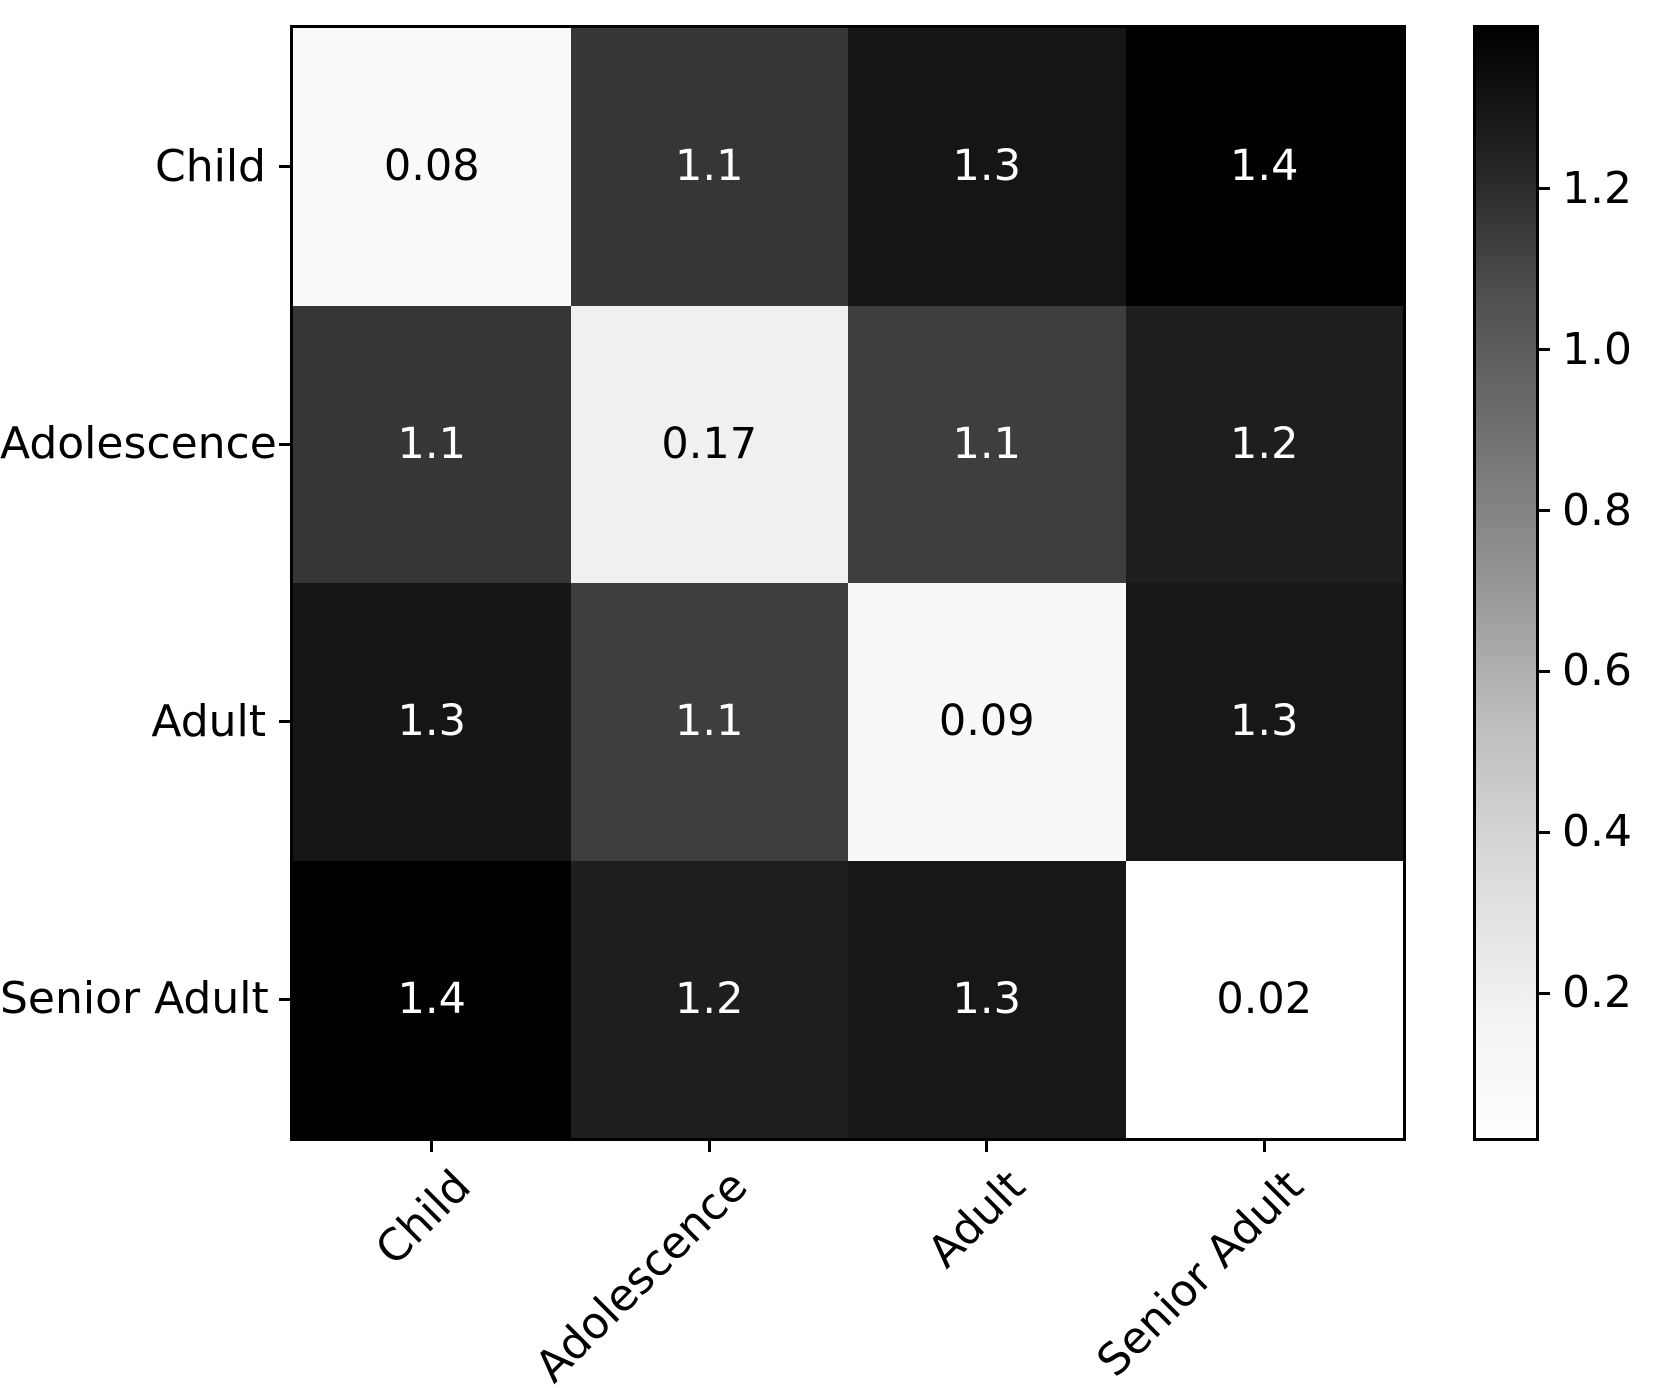 The height and width of the screenshot is (1388, 1658). I want to click on cell-value: 0.02, so click(1264, 998).